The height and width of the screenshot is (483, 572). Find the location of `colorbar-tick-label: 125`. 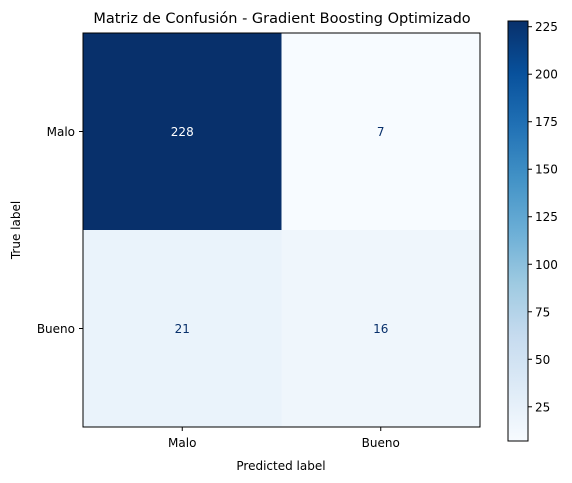

colorbar-tick-label: 125 is located at coordinates (546, 217).